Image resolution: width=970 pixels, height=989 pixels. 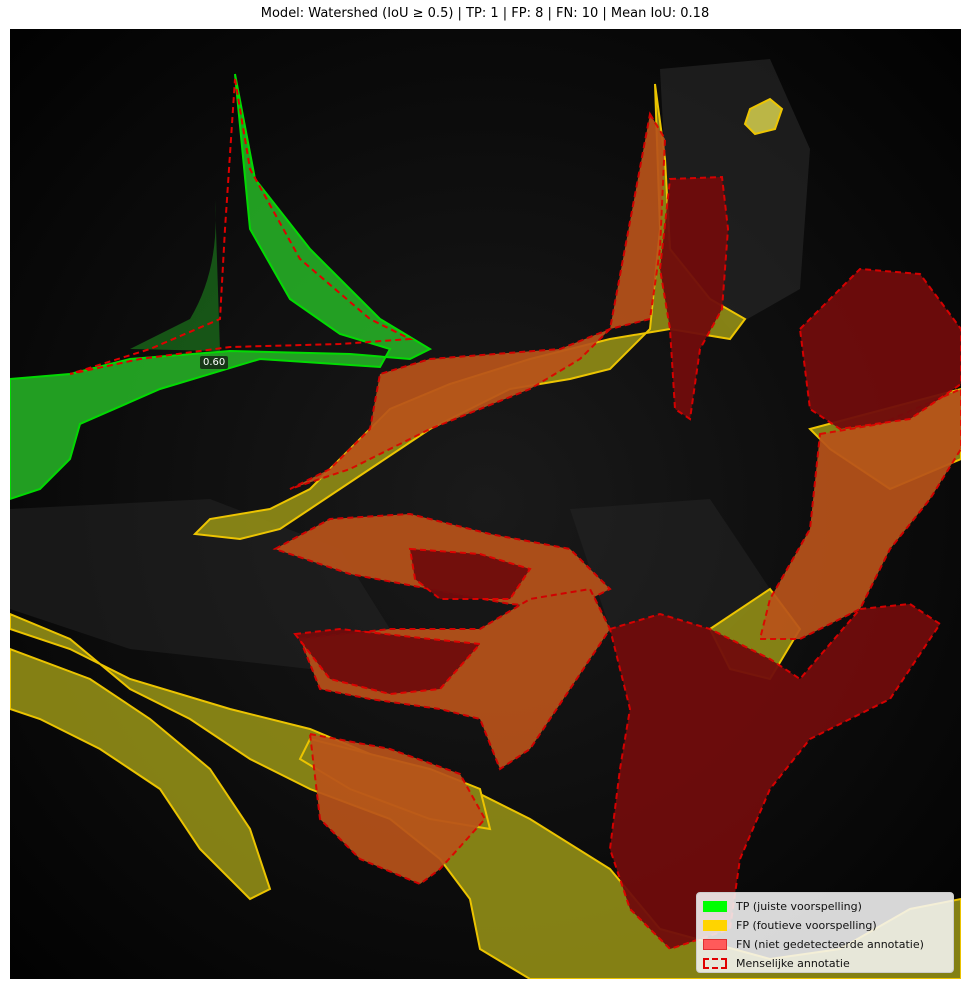 I want to click on fn-swatch, so click(x=715, y=944).